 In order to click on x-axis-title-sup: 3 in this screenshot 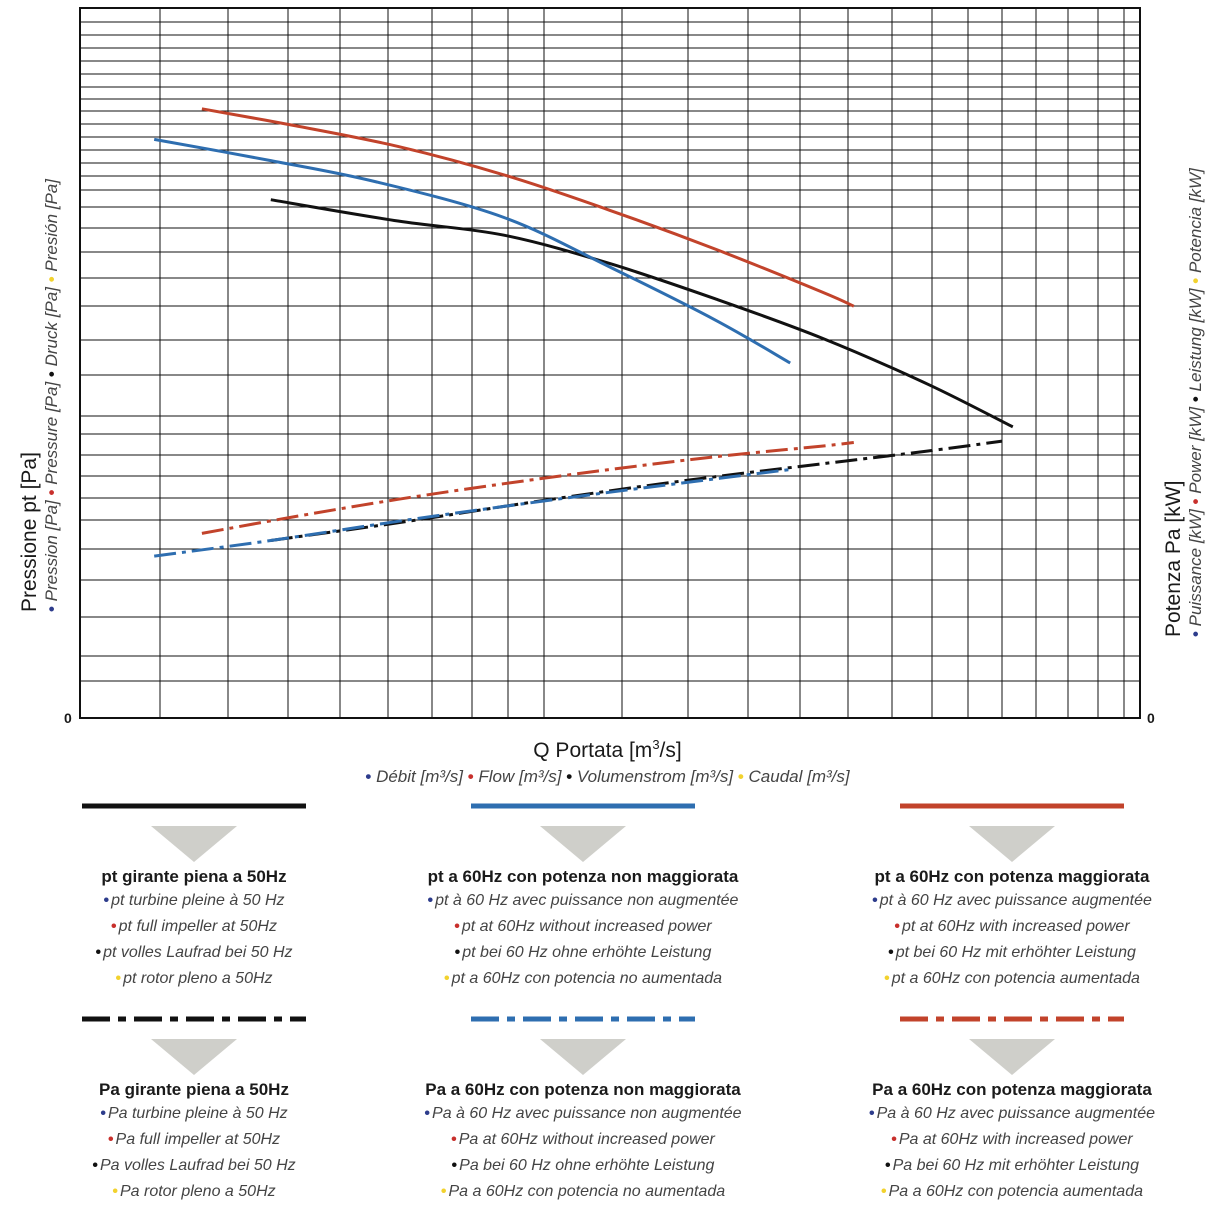, I will do `click(656, 744)`.